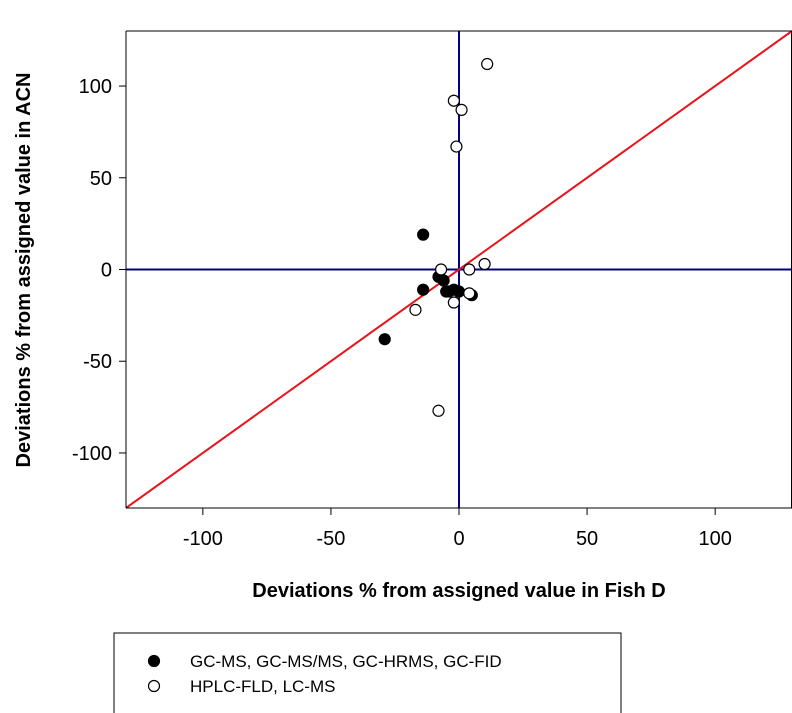 The width and height of the screenshot is (792, 713). What do you see at coordinates (99, 270) in the screenshot?
I see `y-axis-ticks: -100 -50 0 50 100` at bounding box center [99, 270].